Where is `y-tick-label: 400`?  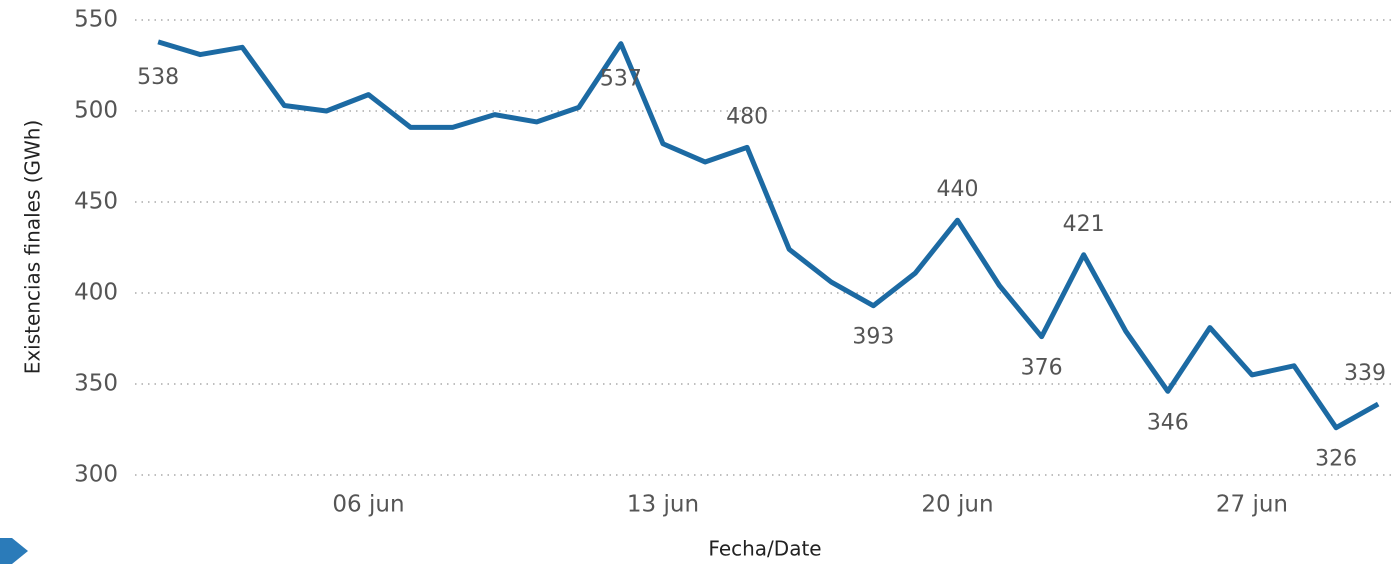
y-tick-label: 400 is located at coordinates (96, 293).